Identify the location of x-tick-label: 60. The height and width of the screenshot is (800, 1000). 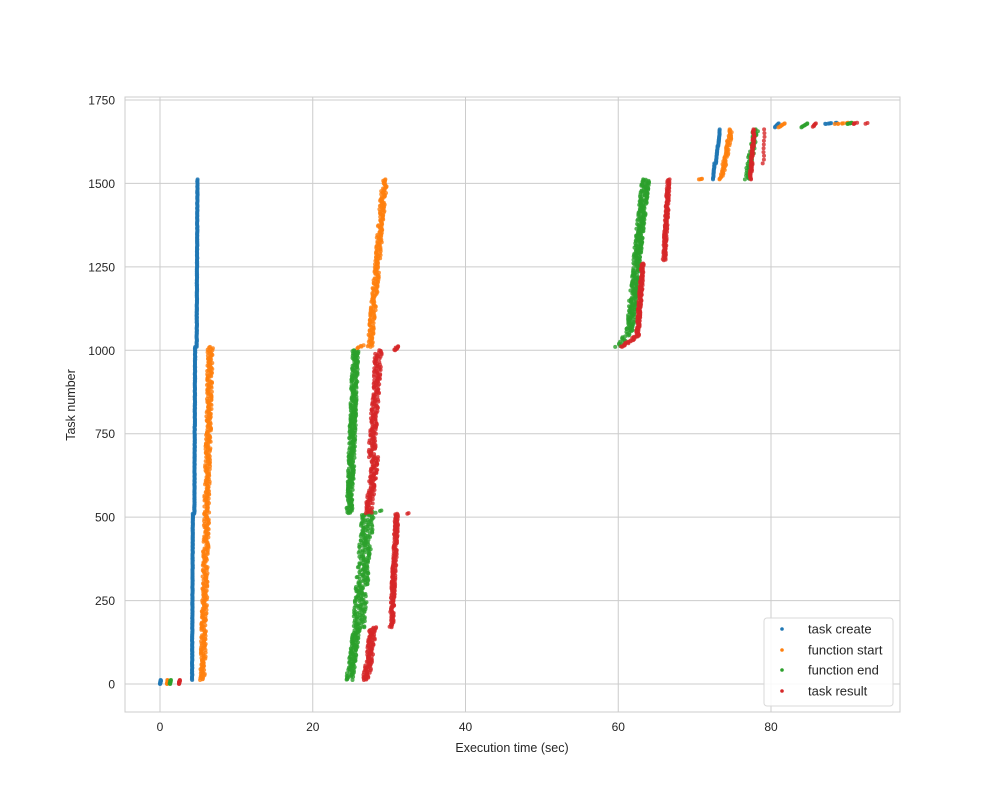
(619, 727).